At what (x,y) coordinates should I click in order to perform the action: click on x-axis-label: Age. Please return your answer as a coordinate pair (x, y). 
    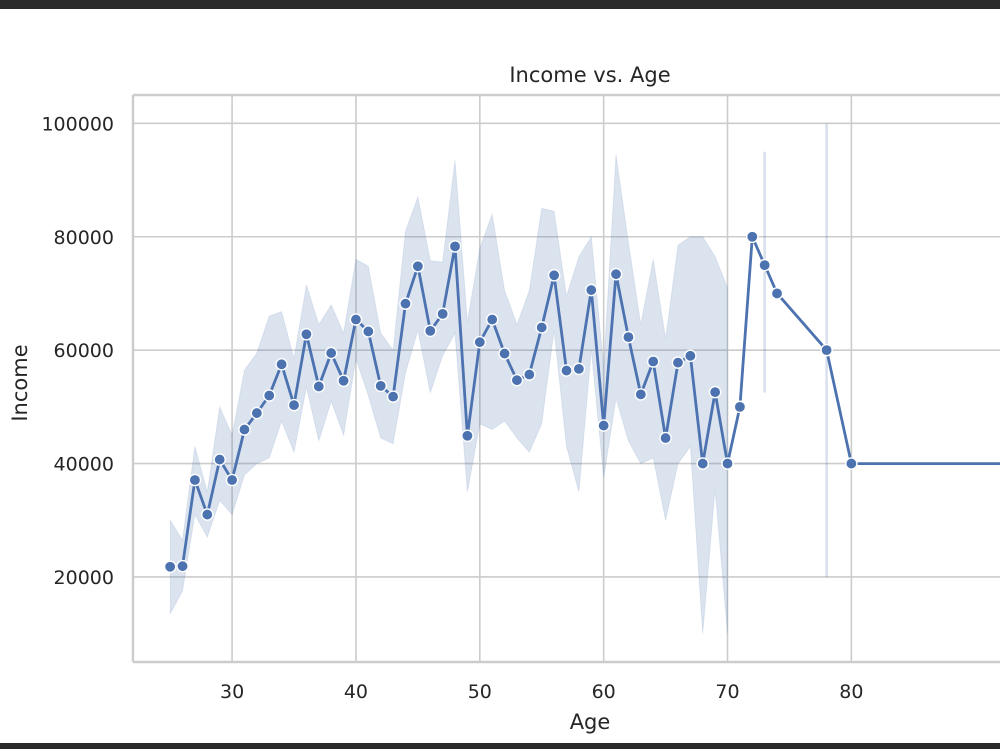
    Looking at the image, I should click on (590, 722).